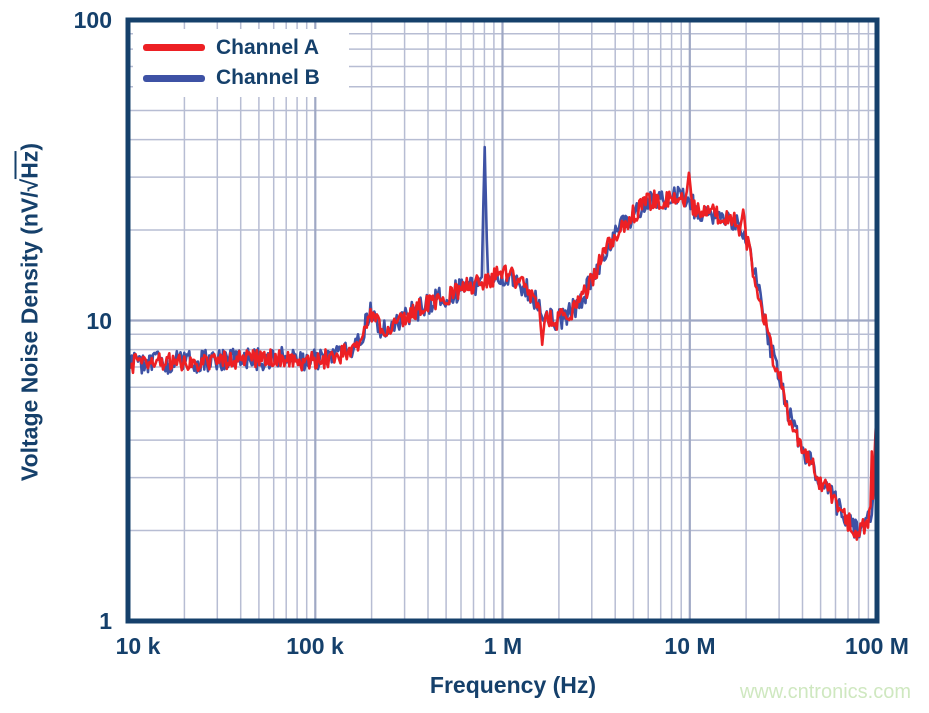 The image size is (929, 713). What do you see at coordinates (105, 621) in the screenshot?
I see `y-tick-1: 1` at bounding box center [105, 621].